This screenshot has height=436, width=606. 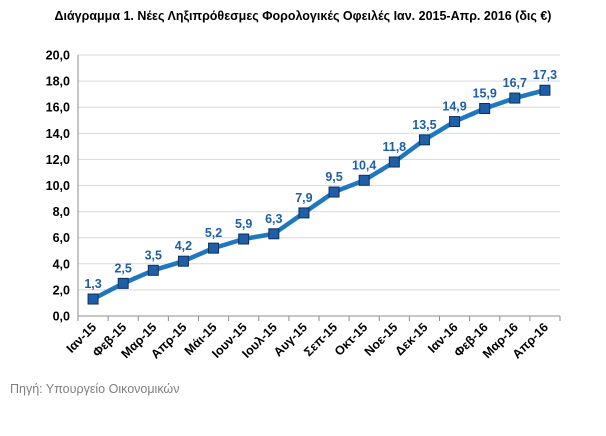 What do you see at coordinates (303, 198) in the screenshot?
I see `data-label: 7,9` at bounding box center [303, 198].